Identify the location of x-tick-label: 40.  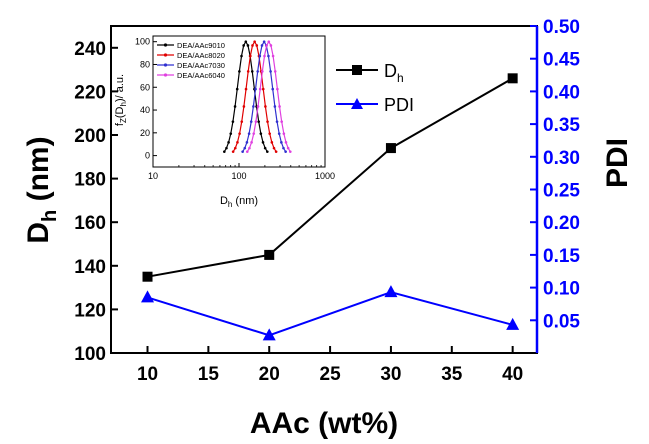
(512, 374).